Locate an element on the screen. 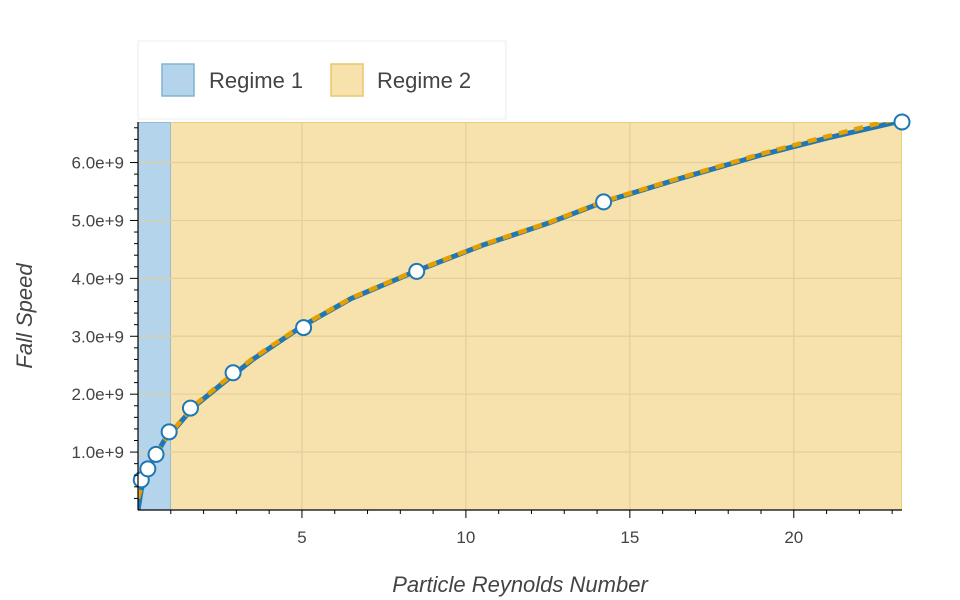  y-tick-label: 5.0e+9 is located at coordinates (98, 220).